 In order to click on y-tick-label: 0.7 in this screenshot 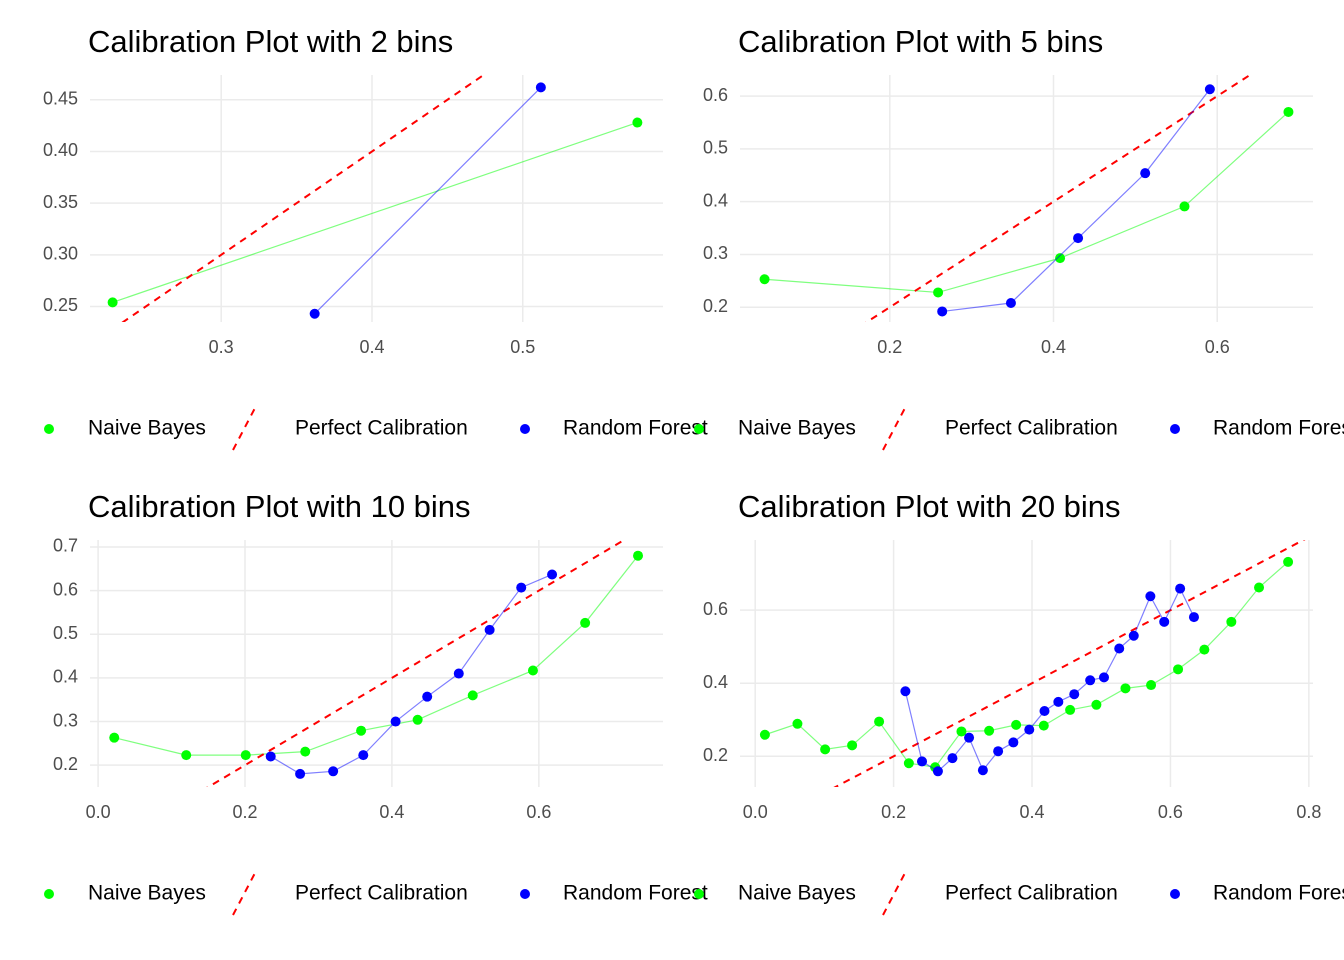, I will do `click(65, 546)`.